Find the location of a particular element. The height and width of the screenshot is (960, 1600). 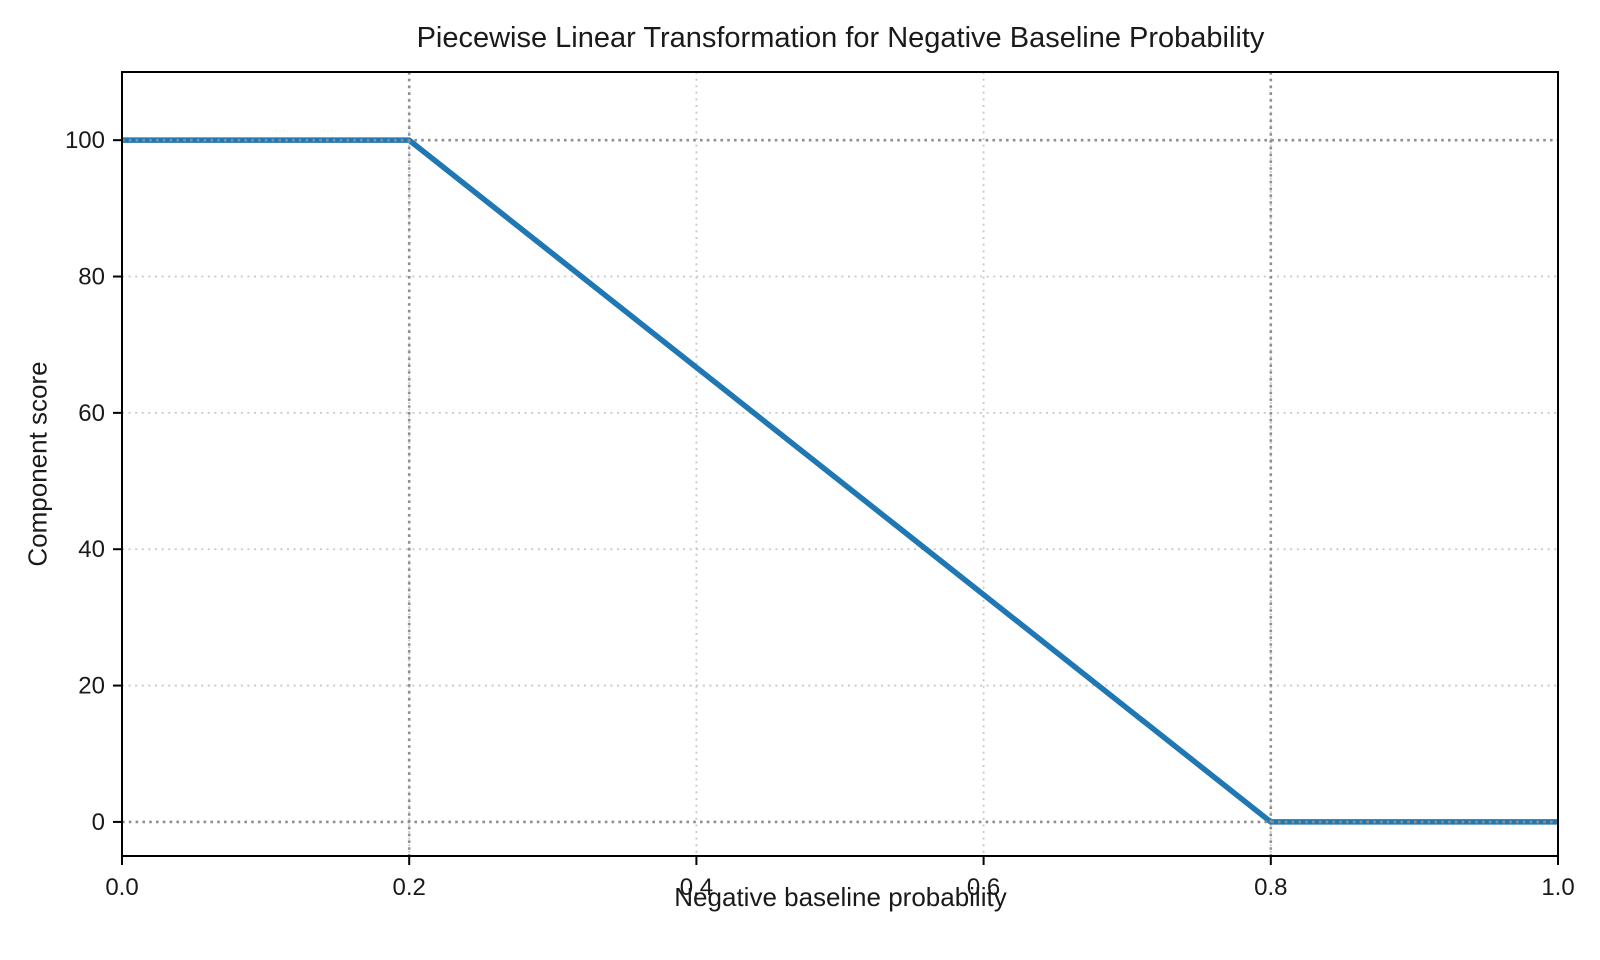

y-tick-label: 80 is located at coordinates (91, 277).